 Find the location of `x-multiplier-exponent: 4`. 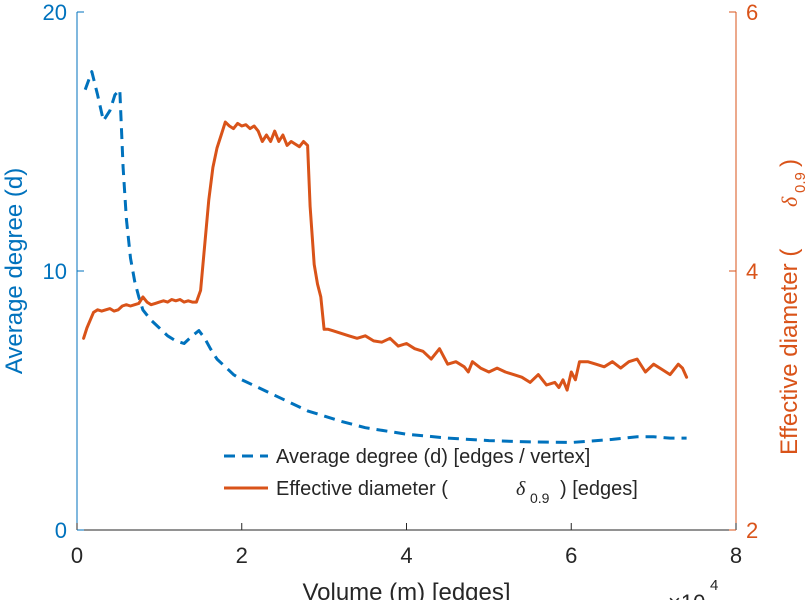

x-multiplier-exponent: 4 is located at coordinates (714, 585).